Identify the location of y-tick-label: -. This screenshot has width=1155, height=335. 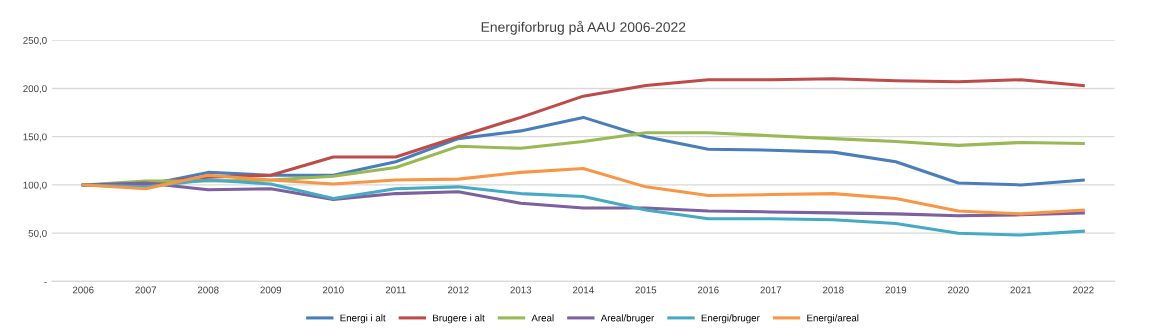
(45, 282).